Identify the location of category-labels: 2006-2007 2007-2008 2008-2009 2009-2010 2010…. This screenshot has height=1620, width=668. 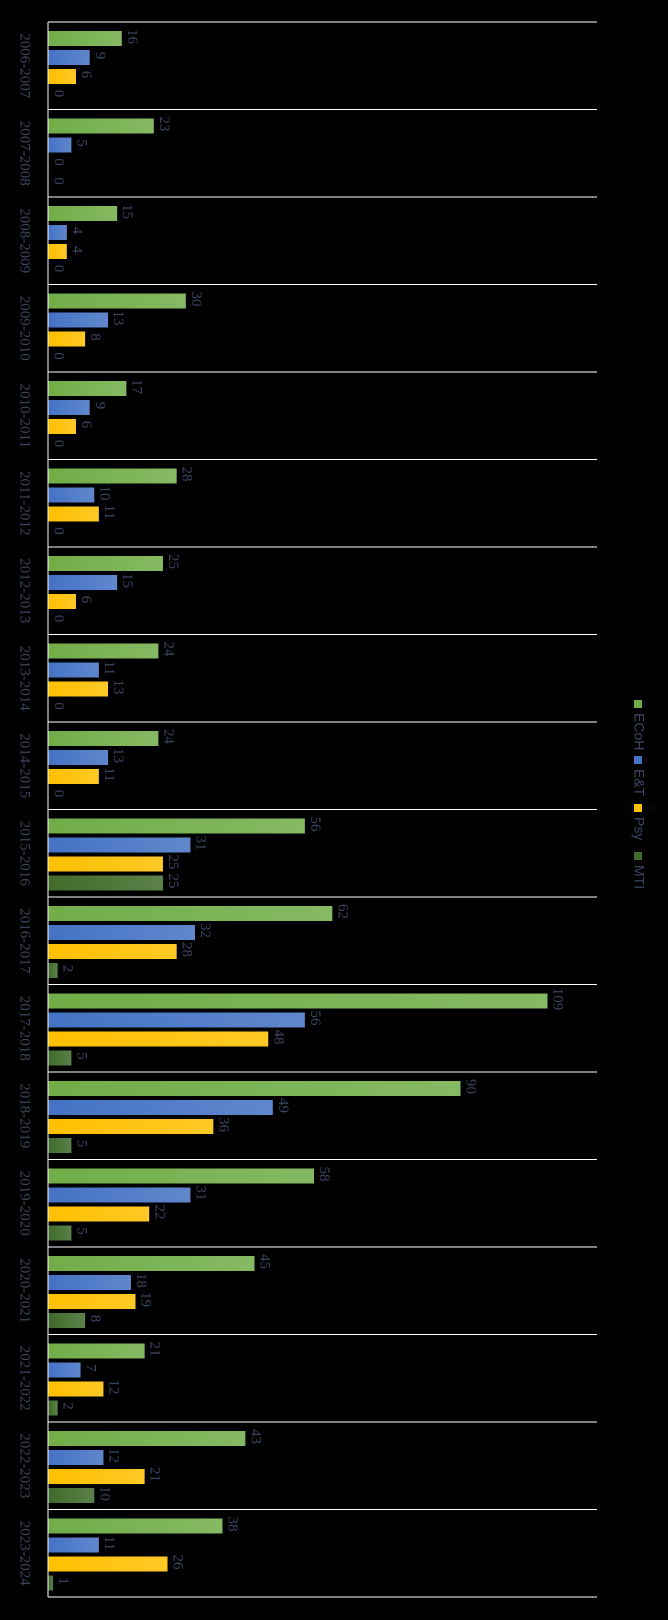
(25, 809).